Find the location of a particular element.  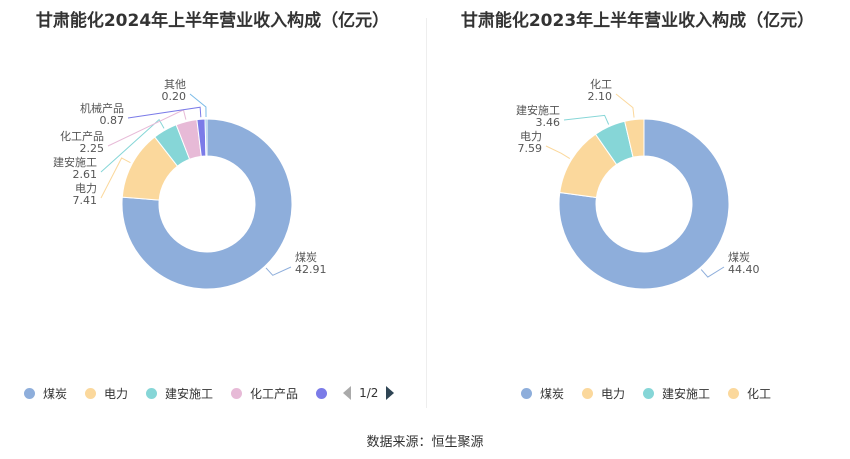

slice-label-value-0: 44.40 is located at coordinates (744, 269).